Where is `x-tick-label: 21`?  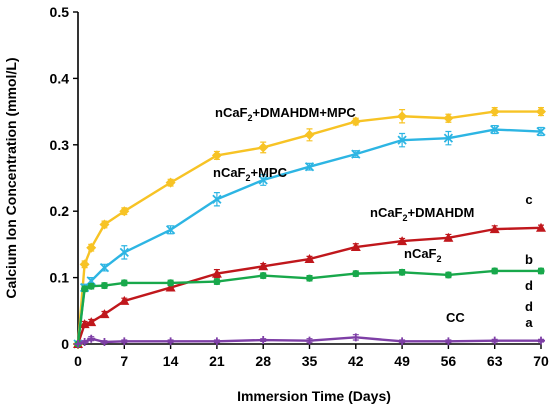
x-tick-label: 21 is located at coordinates (217, 361).